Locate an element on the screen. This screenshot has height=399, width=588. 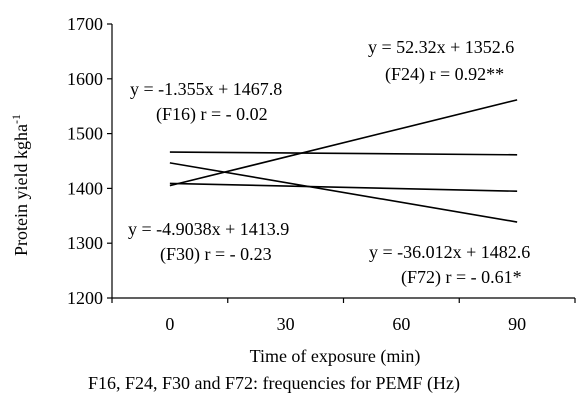
annotation-f30-eq: y = -4.9038x + 1413.9 is located at coordinates (208, 229).